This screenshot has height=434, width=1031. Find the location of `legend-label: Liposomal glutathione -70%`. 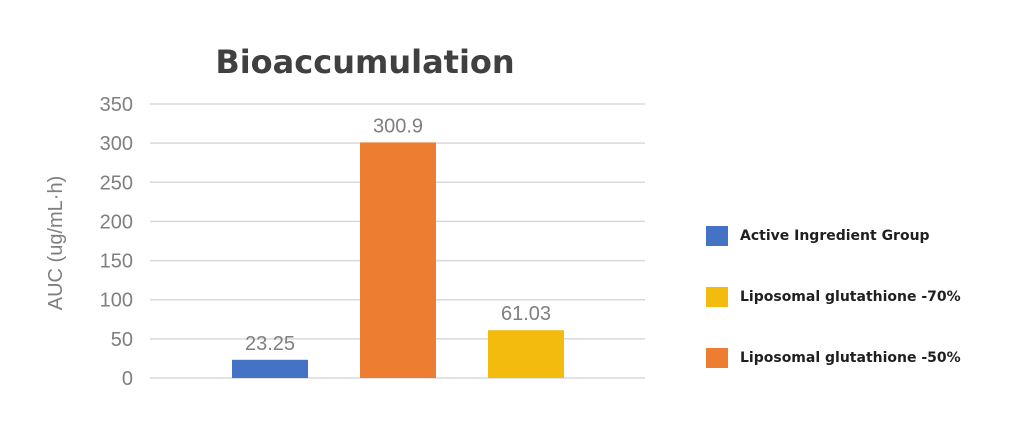

legend-label: Liposomal glutathione -70% is located at coordinates (850, 297).